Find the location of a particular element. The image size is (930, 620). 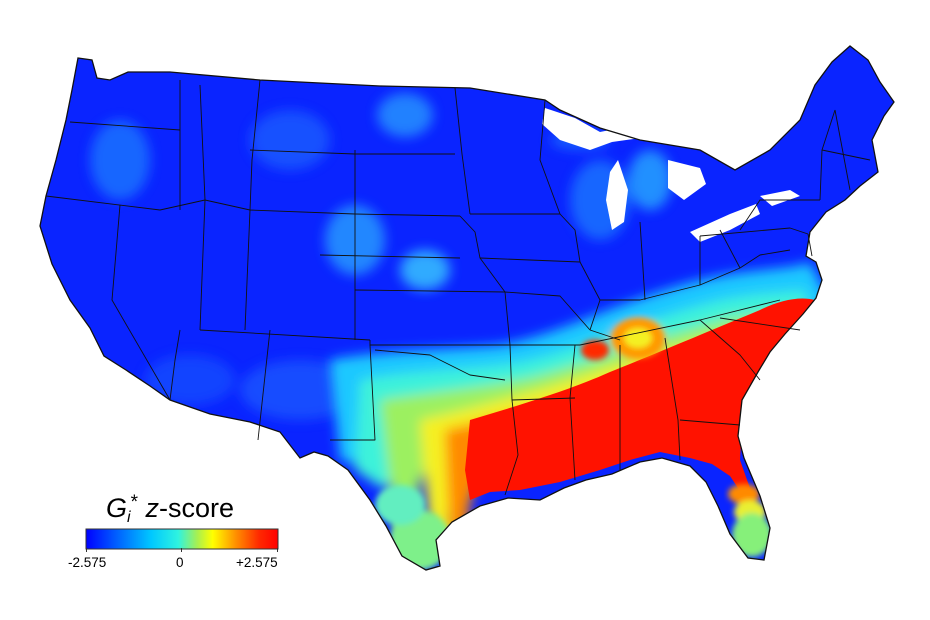

legend-title: Gi* z-score is located at coordinates (170, 509).